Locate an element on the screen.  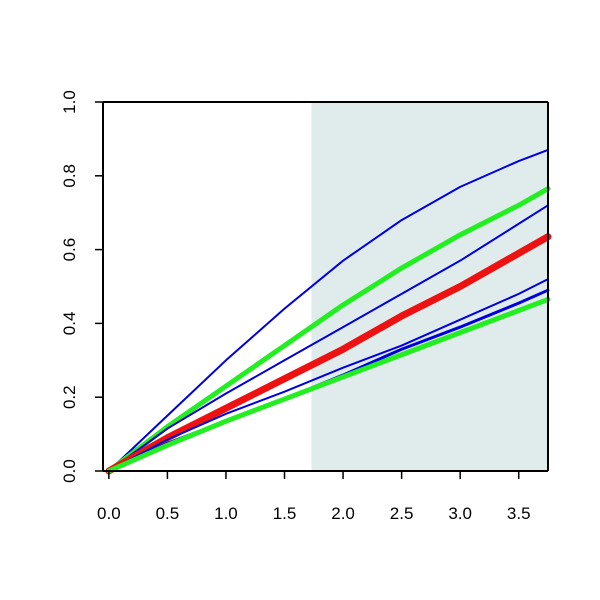
y-tick-label: 0.8 is located at coordinates (69, 176).